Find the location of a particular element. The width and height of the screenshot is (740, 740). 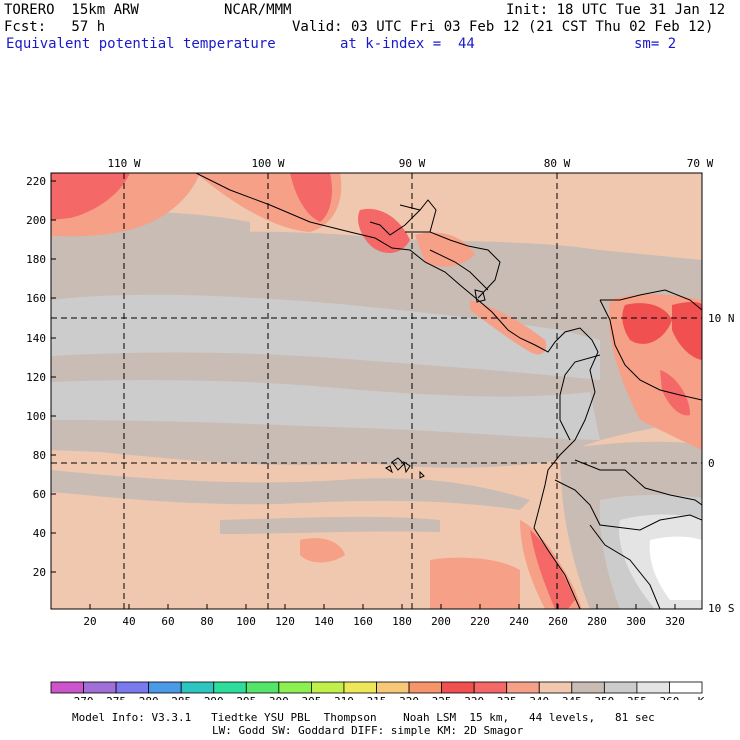

colorbar-label: 360 is located at coordinates (670, 697).